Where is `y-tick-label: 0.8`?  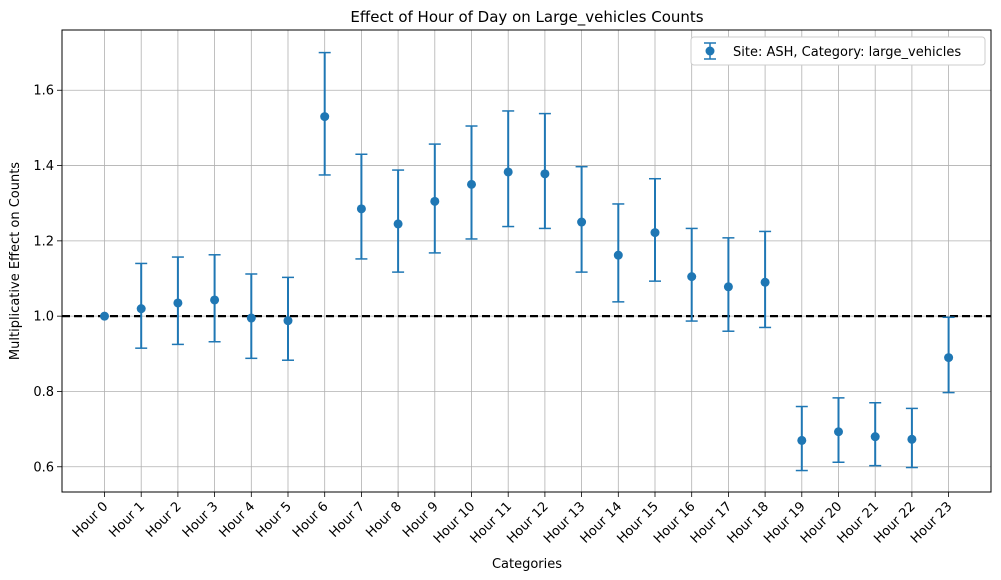
y-tick-label: 0.8 is located at coordinates (43, 392).